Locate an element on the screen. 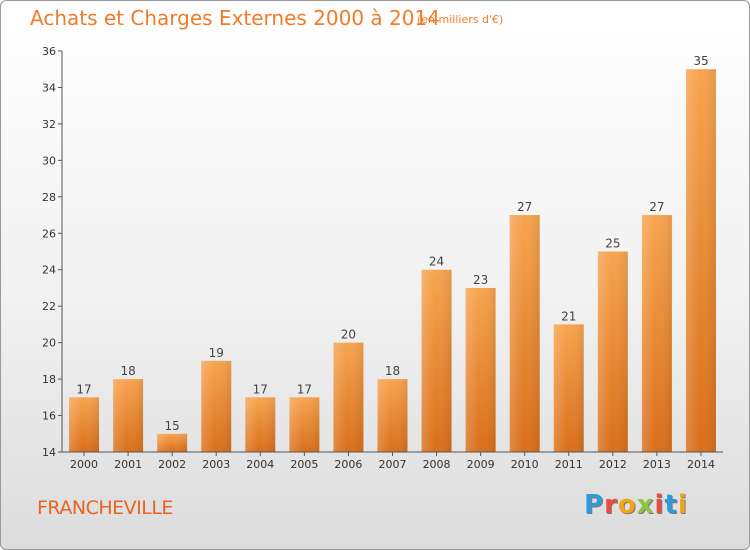 This screenshot has width=750, height=550. place-name: FRANCHEVILLE is located at coordinates (105, 508).